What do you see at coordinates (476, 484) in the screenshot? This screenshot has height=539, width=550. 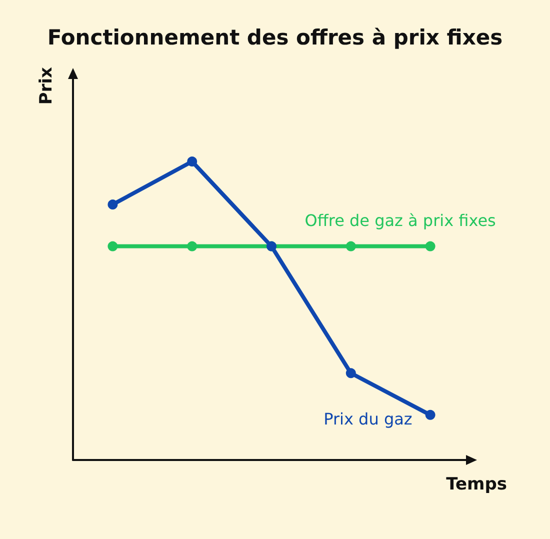 I see `x-axis-title: Temps` at bounding box center [476, 484].